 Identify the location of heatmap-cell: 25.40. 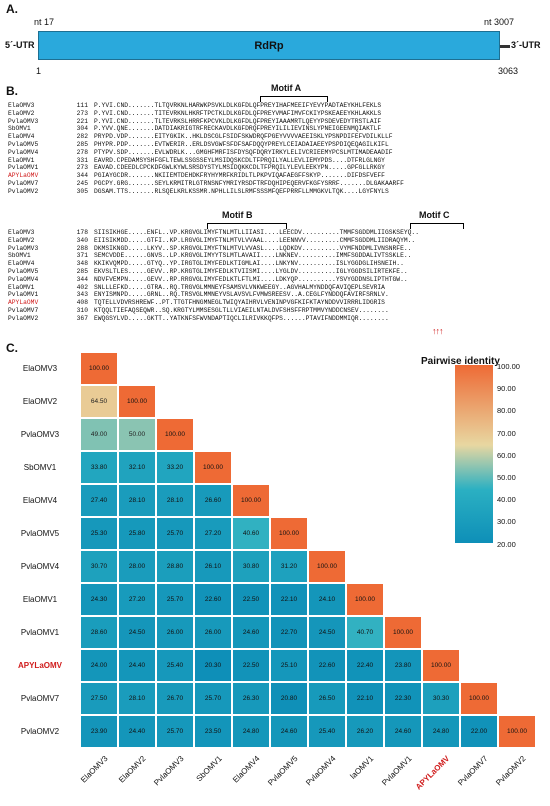
(175, 665).